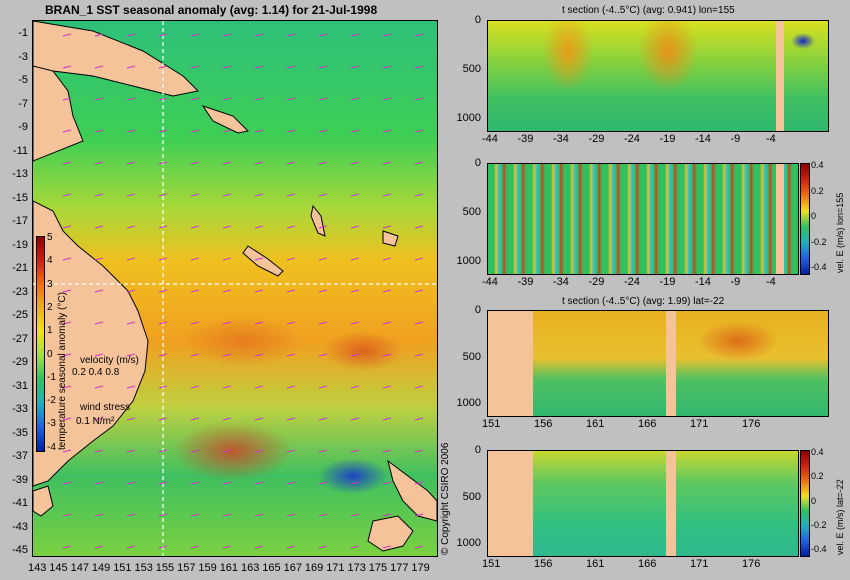 Image resolution: width=850 pixels, height=580 pixels. Describe the element at coordinates (40, 344) in the screenshot. I see `sst-colorbar` at that location.